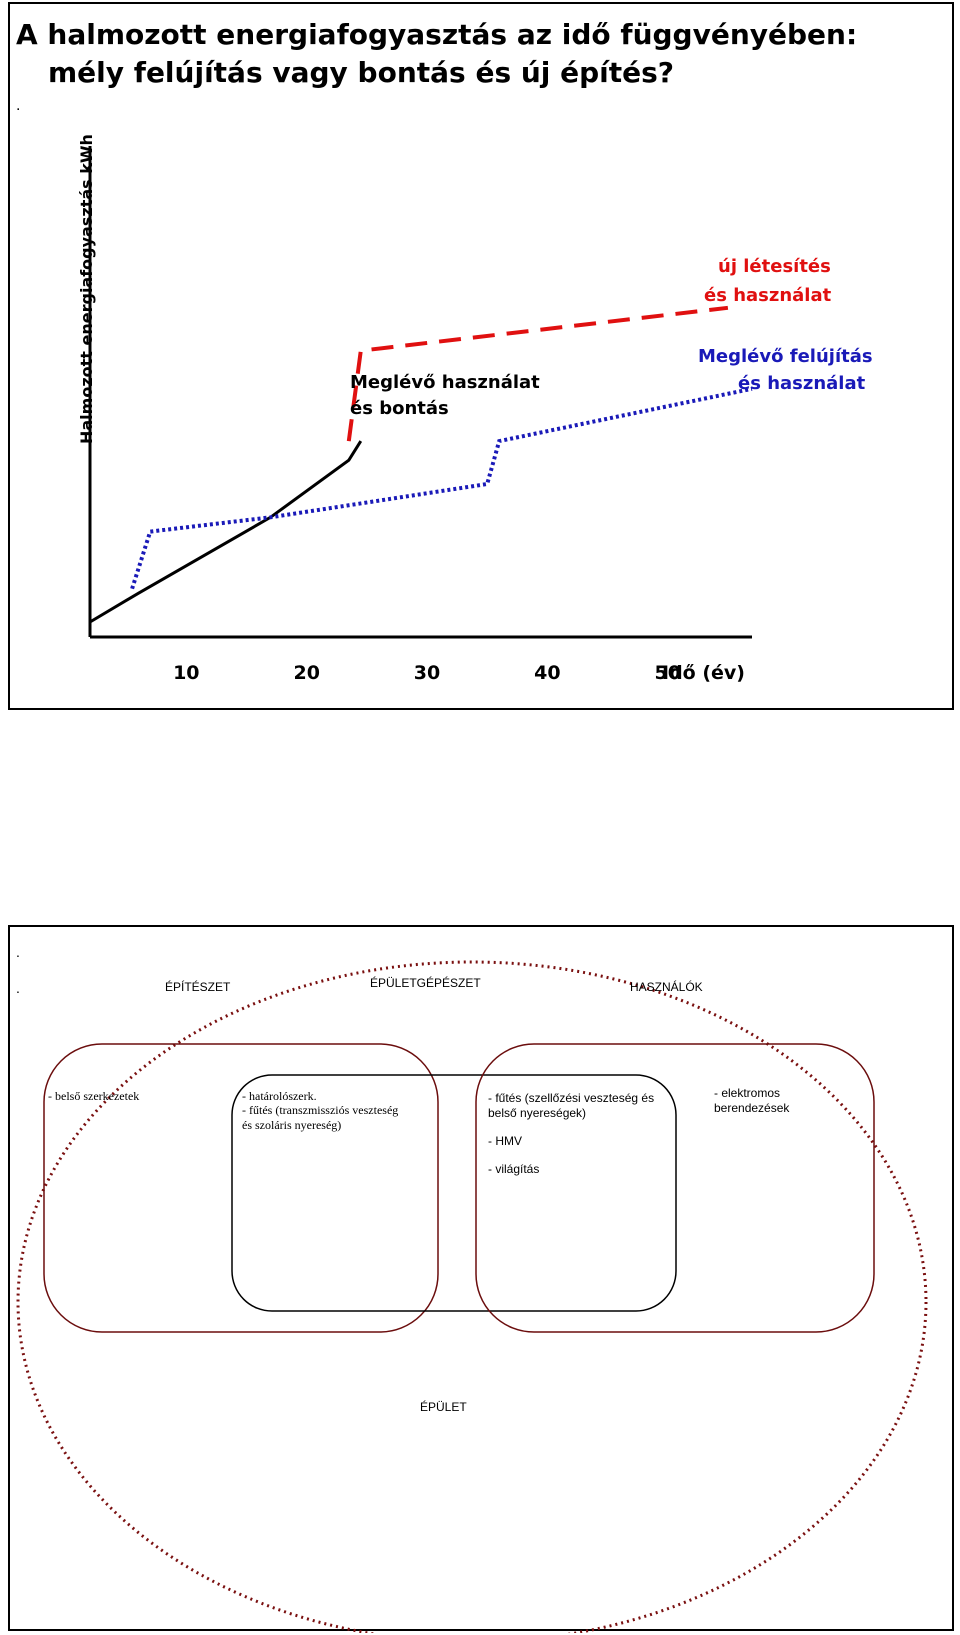 This screenshot has width=960, height=1635. I want to click on item-heating-transmission: - fűtés (transzmissziós veszteség, so click(320, 1110).